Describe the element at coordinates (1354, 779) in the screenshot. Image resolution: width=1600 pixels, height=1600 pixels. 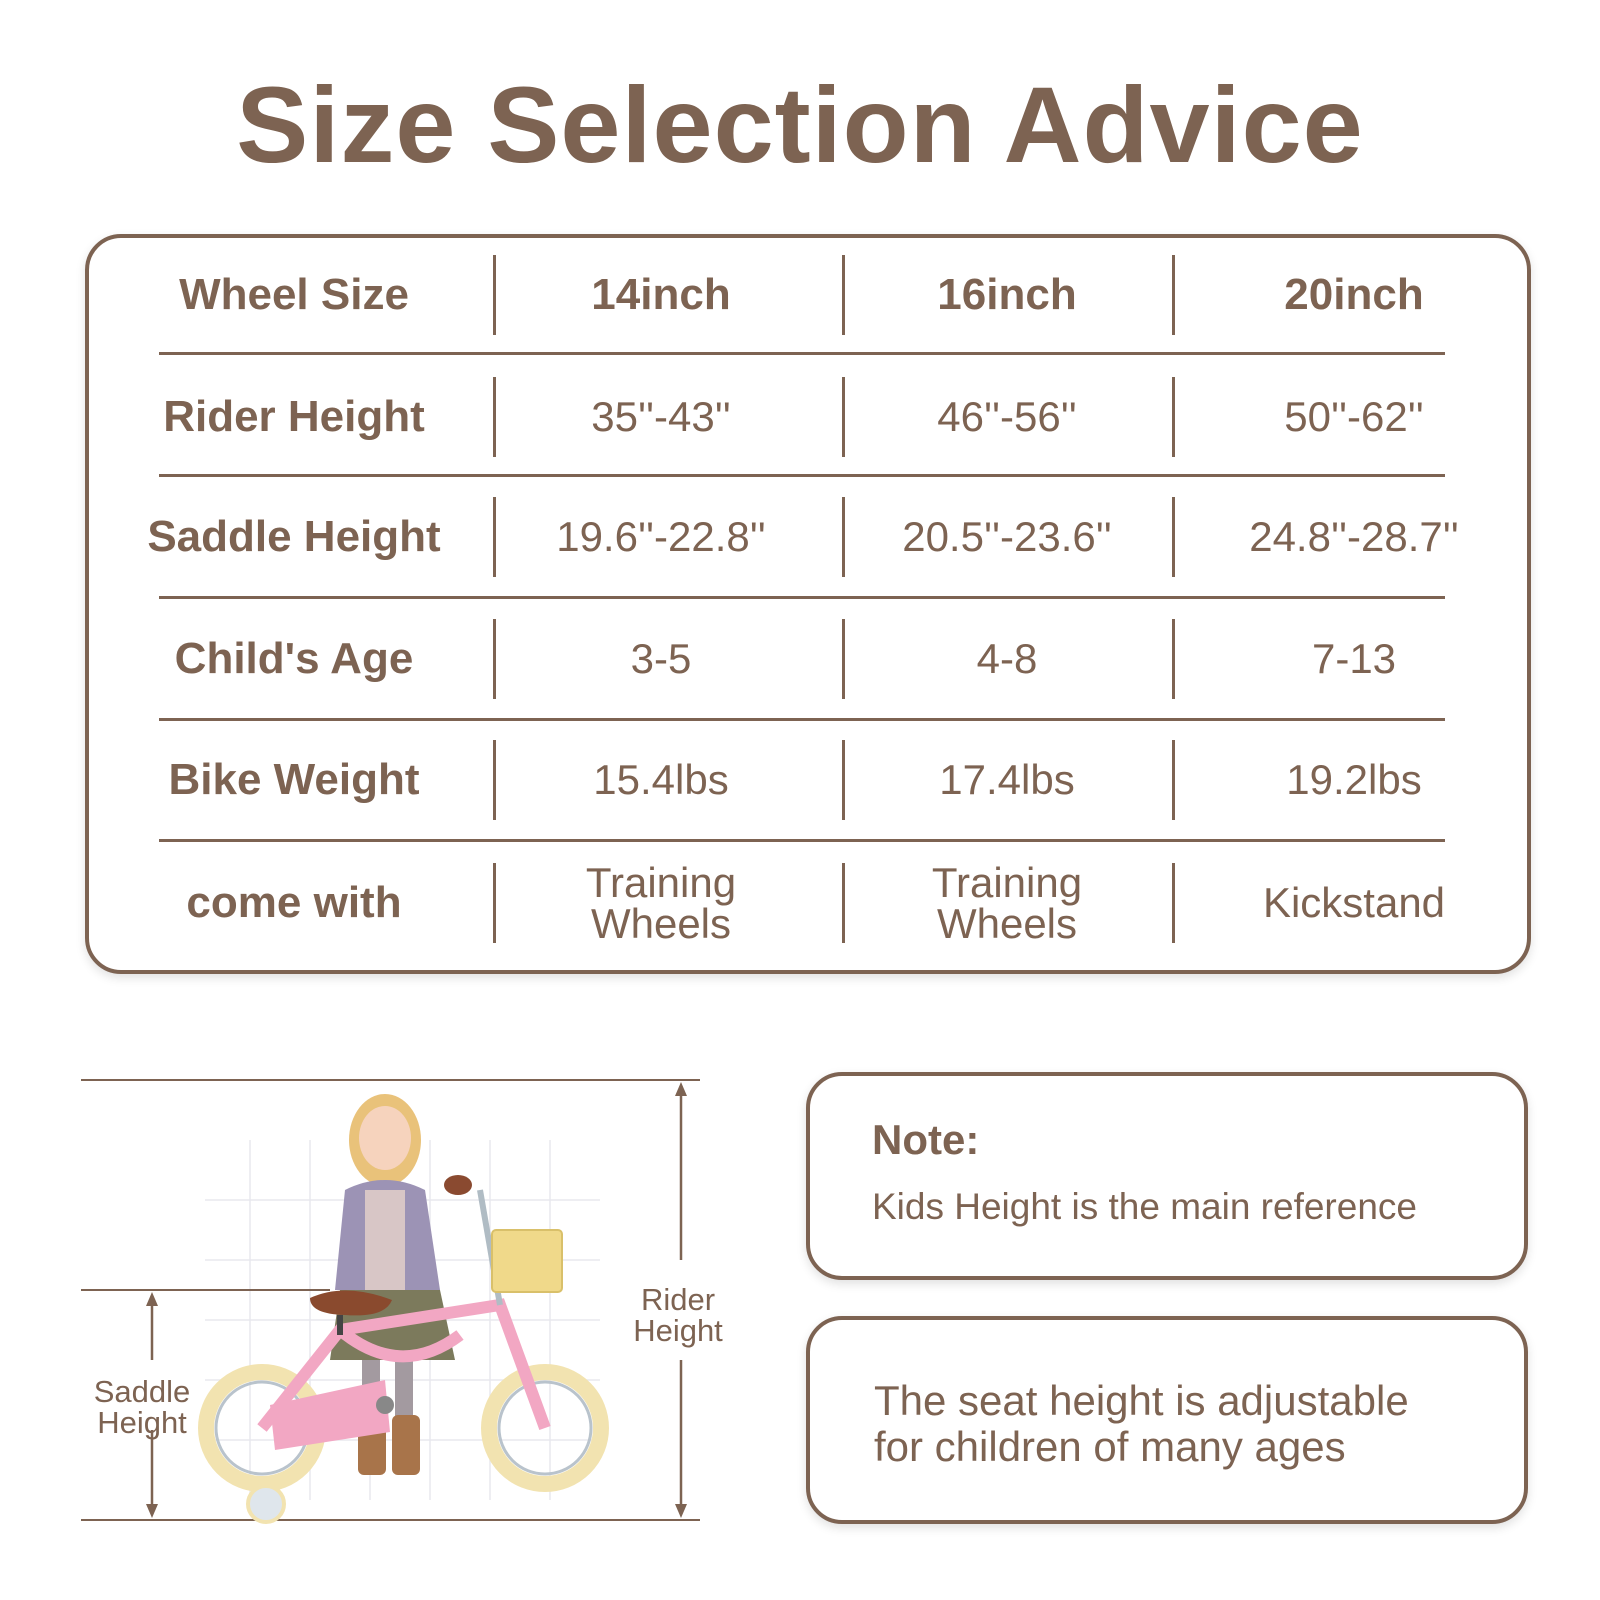
I see `table-cell: 19.2lbs` at that location.